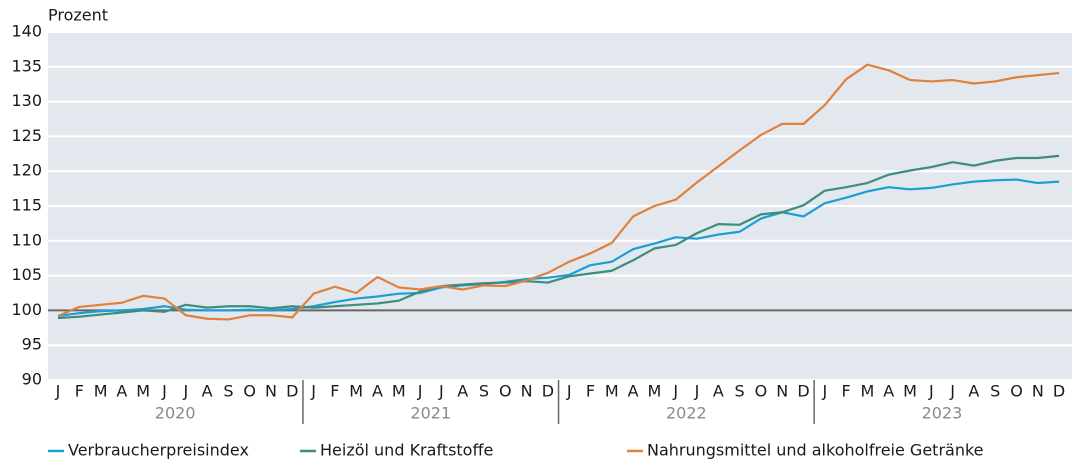 Image resolution: width=1072 pixels, height=463 pixels. What do you see at coordinates (78, 15) in the screenshot?
I see `y-axis-label: Prozent` at bounding box center [78, 15].